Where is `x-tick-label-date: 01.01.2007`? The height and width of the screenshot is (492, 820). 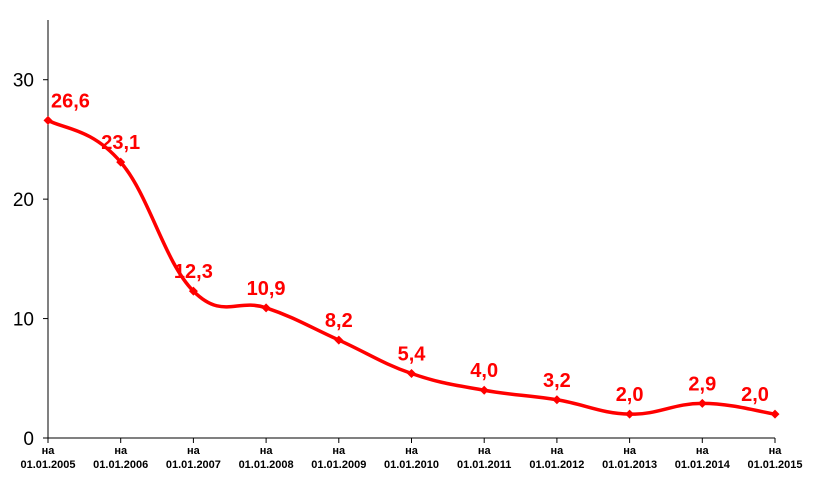
x-tick-label-date: 01.01.2007 is located at coordinates (193, 465).